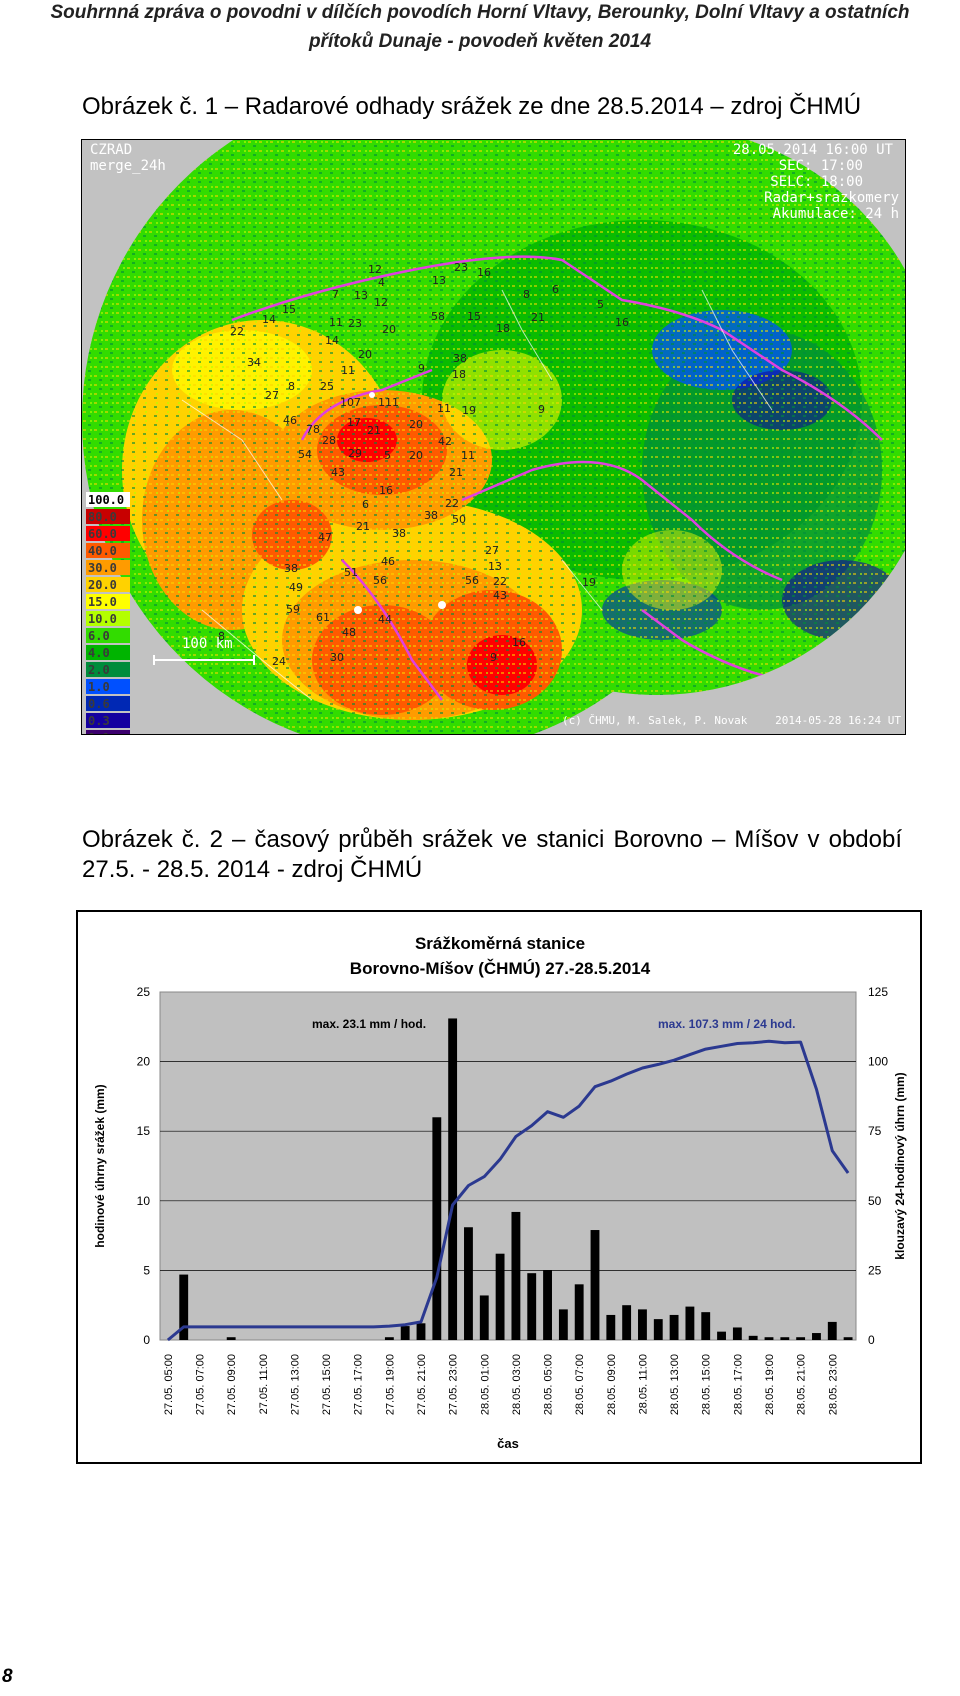 The width and height of the screenshot is (960, 1696). I want to click on radar-product-type: merge_24h, so click(128, 166).